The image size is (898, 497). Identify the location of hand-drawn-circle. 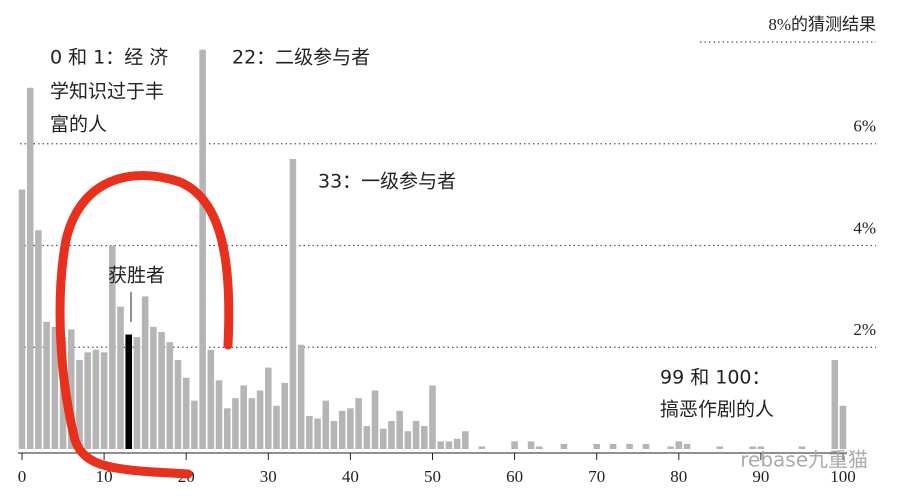
(144, 325).